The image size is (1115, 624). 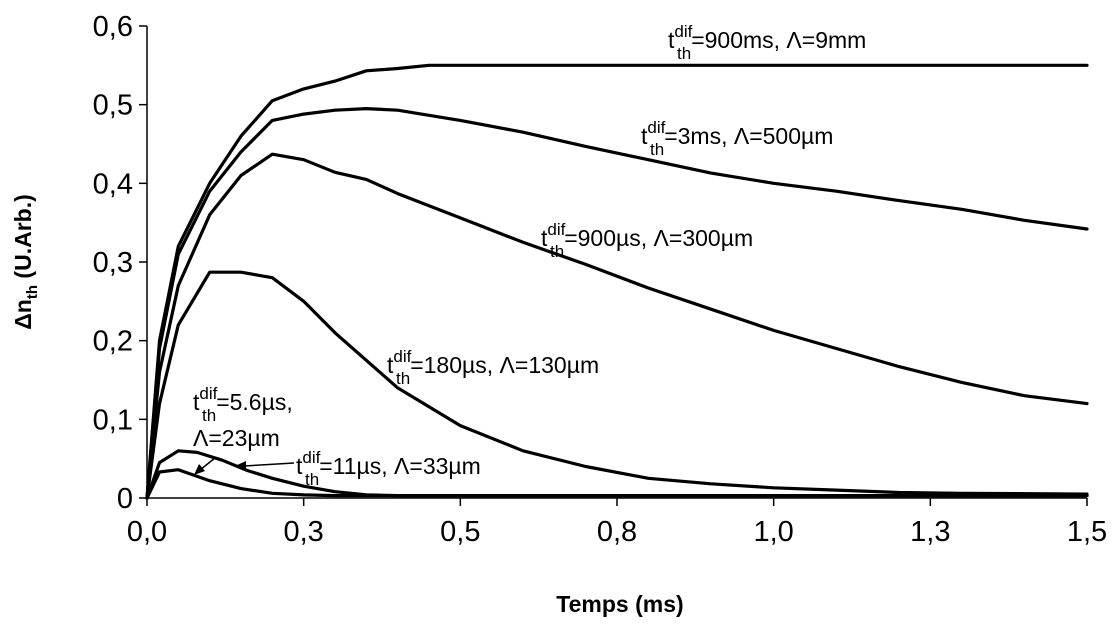 What do you see at coordinates (113, 420) in the screenshot?
I see `y-tick-label-1: 0,1` at bounding box center [113, 420].